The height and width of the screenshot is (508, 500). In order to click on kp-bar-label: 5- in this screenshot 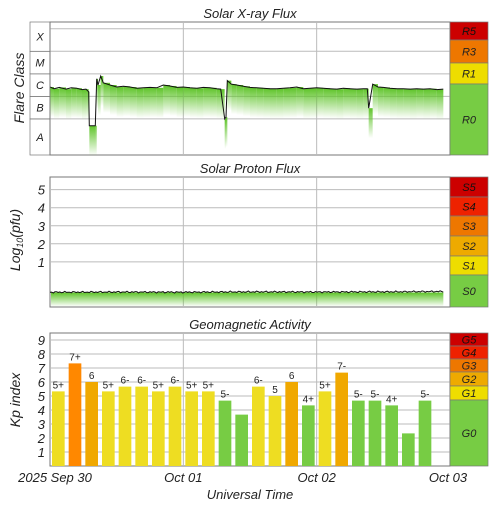, I will do `click(225, 395)`.